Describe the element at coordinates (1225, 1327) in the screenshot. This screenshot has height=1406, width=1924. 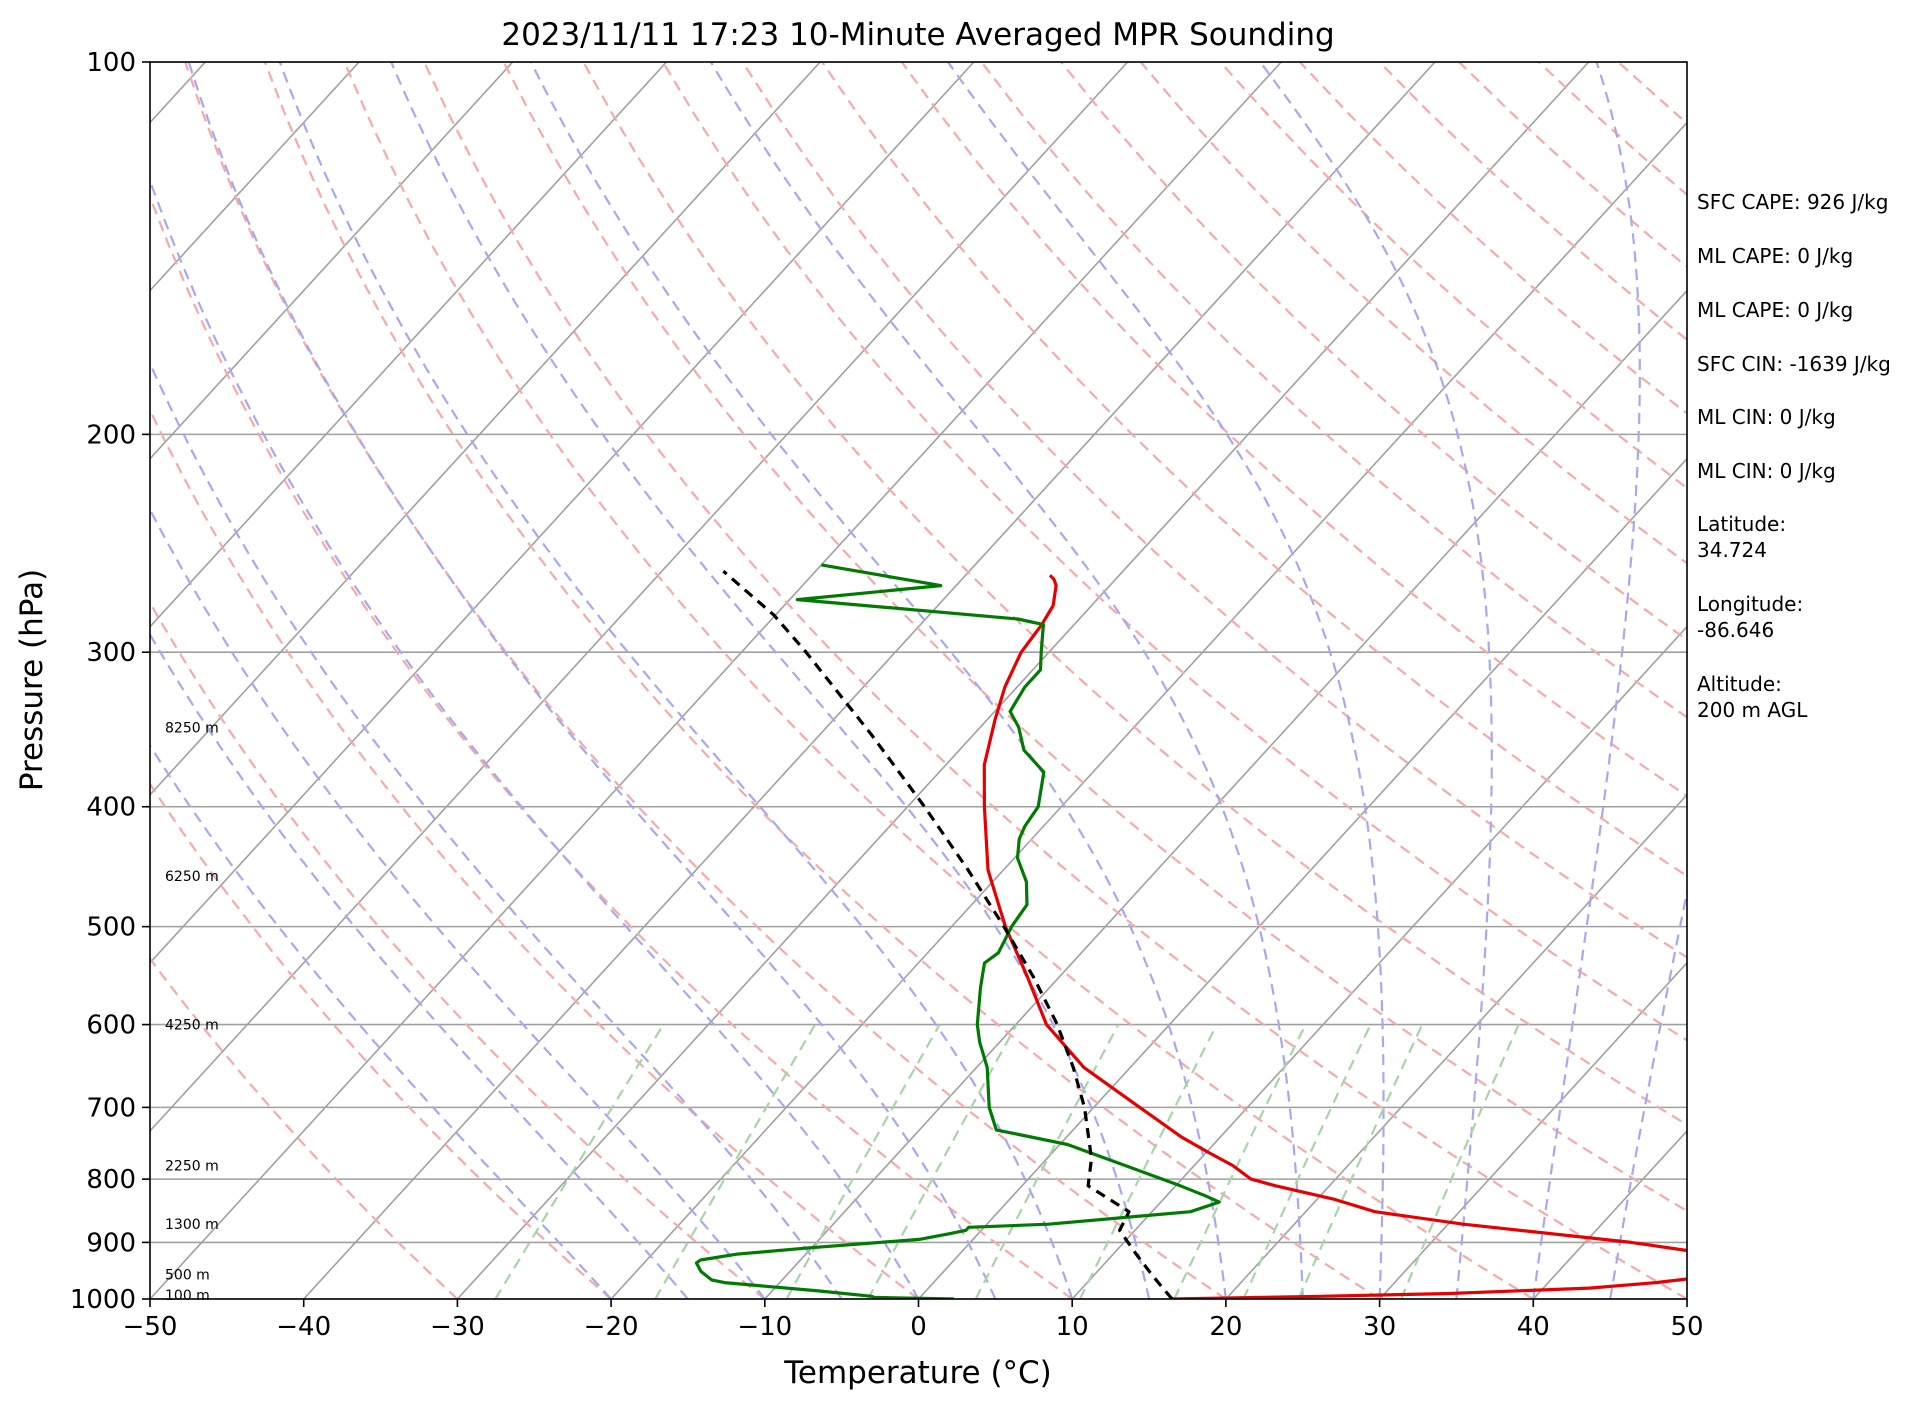
I see `x-tick-label: 20` at that location.